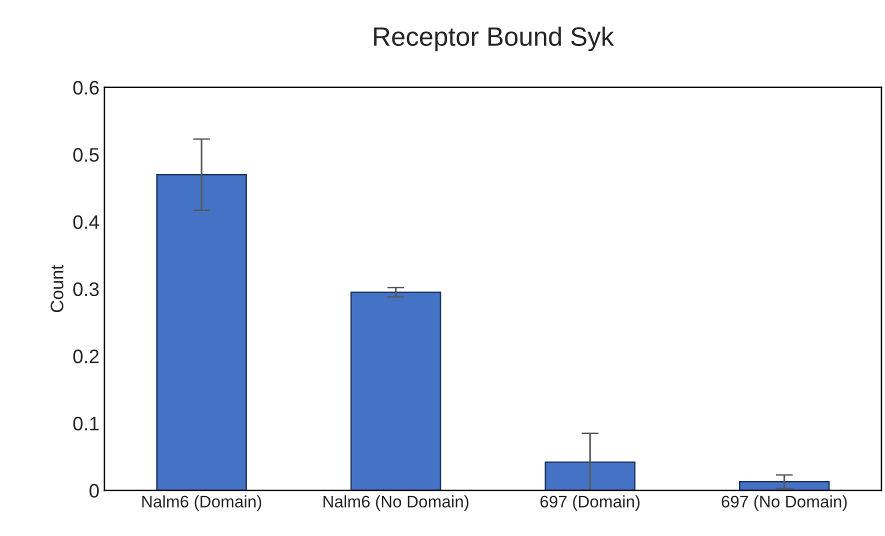 This screenshot has height=536, width=885. What do you see at coordinates (86, 423) in the screenshot?
I see `y-tick-label: 0.1` at bounding box center [86, 423].